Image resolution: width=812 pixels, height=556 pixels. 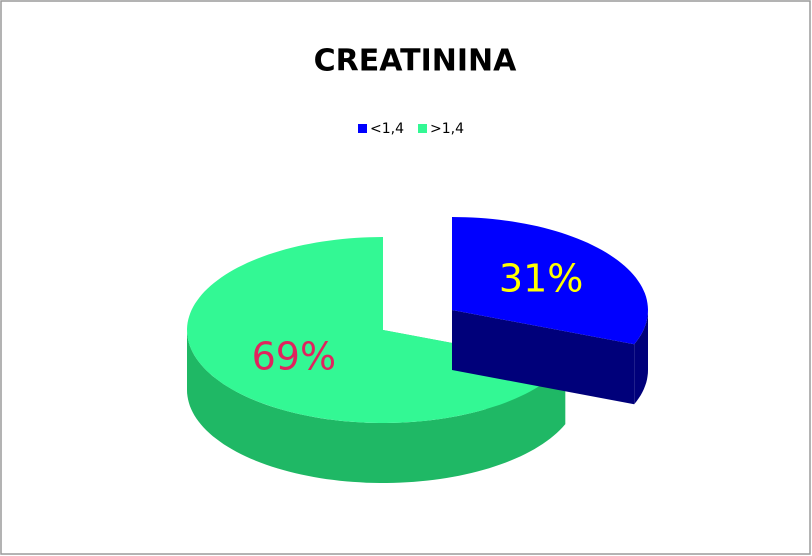 What do you see at coordinates (416, 61) in the screenshot?
I see `chart-title: CREATININA` at bounding box center [416, 61].